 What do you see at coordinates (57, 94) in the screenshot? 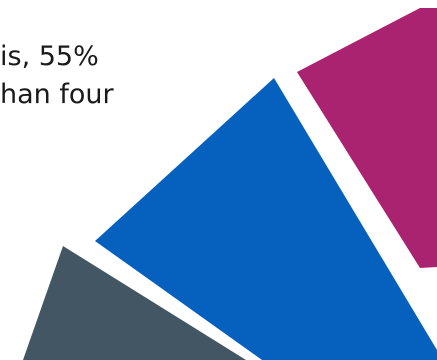
I see `text-line-2: han four` at bounding box center [57, 94].